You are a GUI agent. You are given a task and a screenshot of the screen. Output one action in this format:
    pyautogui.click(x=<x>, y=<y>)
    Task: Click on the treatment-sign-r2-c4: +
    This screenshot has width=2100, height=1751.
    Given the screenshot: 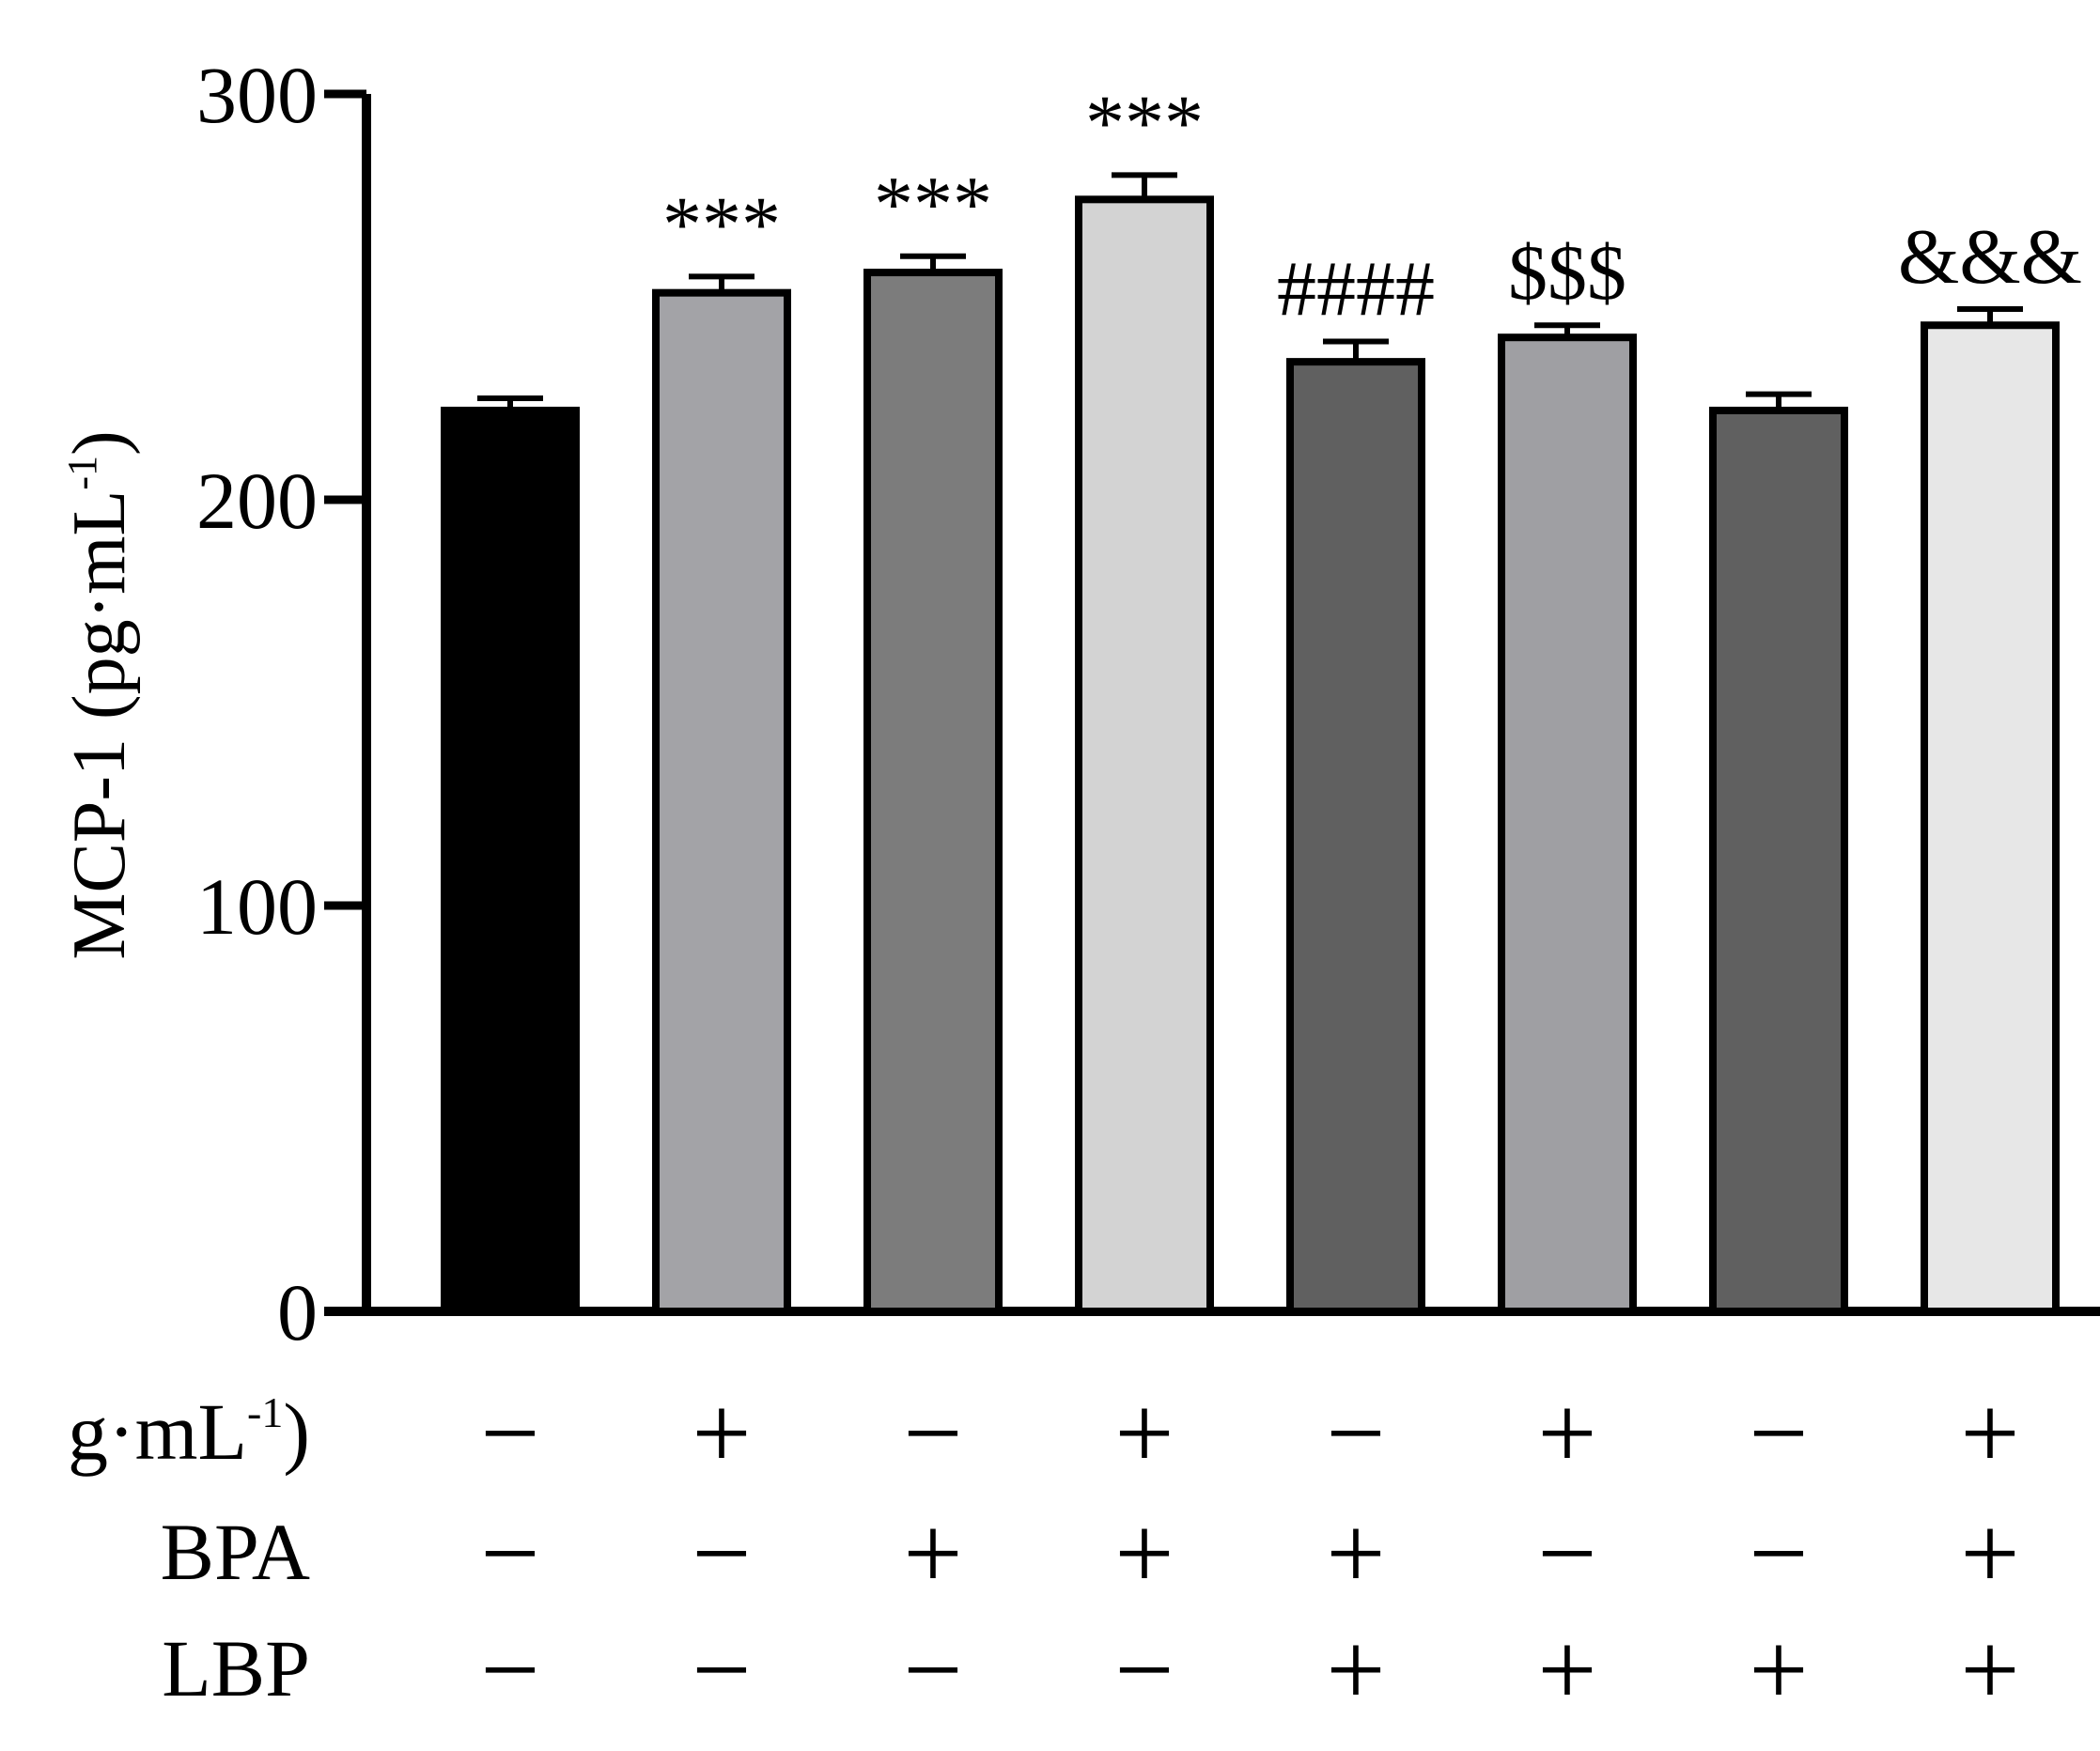 What is the action you would take?
    pyautogui.click(x=1144, y=1553)
    